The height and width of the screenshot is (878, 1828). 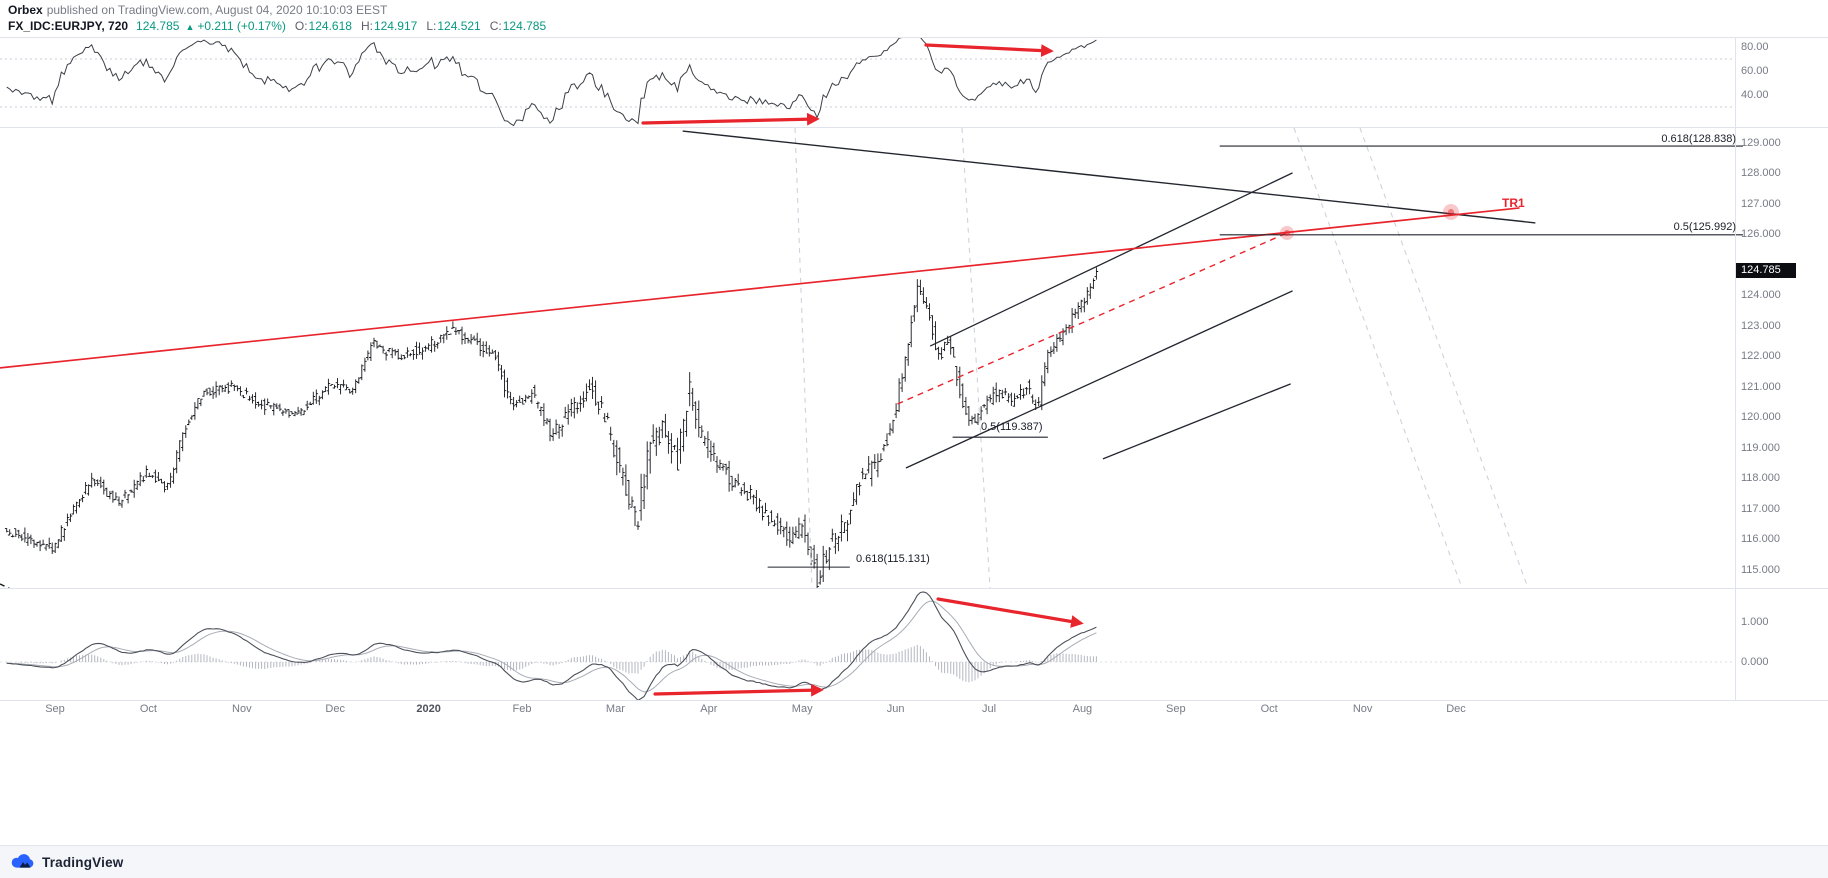 I want to click on macd-arrow-upper, so click(x=1010, y=612).